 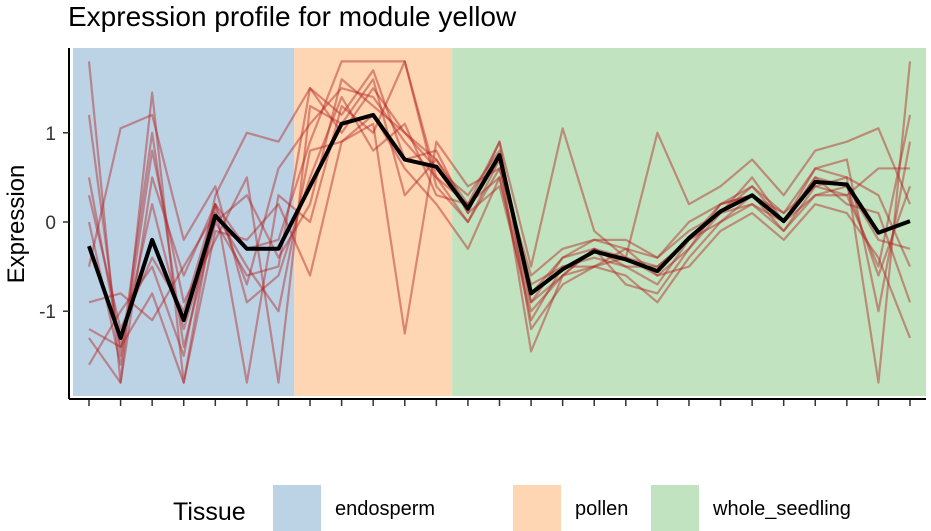 What do you see at coordinates (537, 508) in the screenshot?
I see `legend-key-pollen` at bounding box center [537, 508].